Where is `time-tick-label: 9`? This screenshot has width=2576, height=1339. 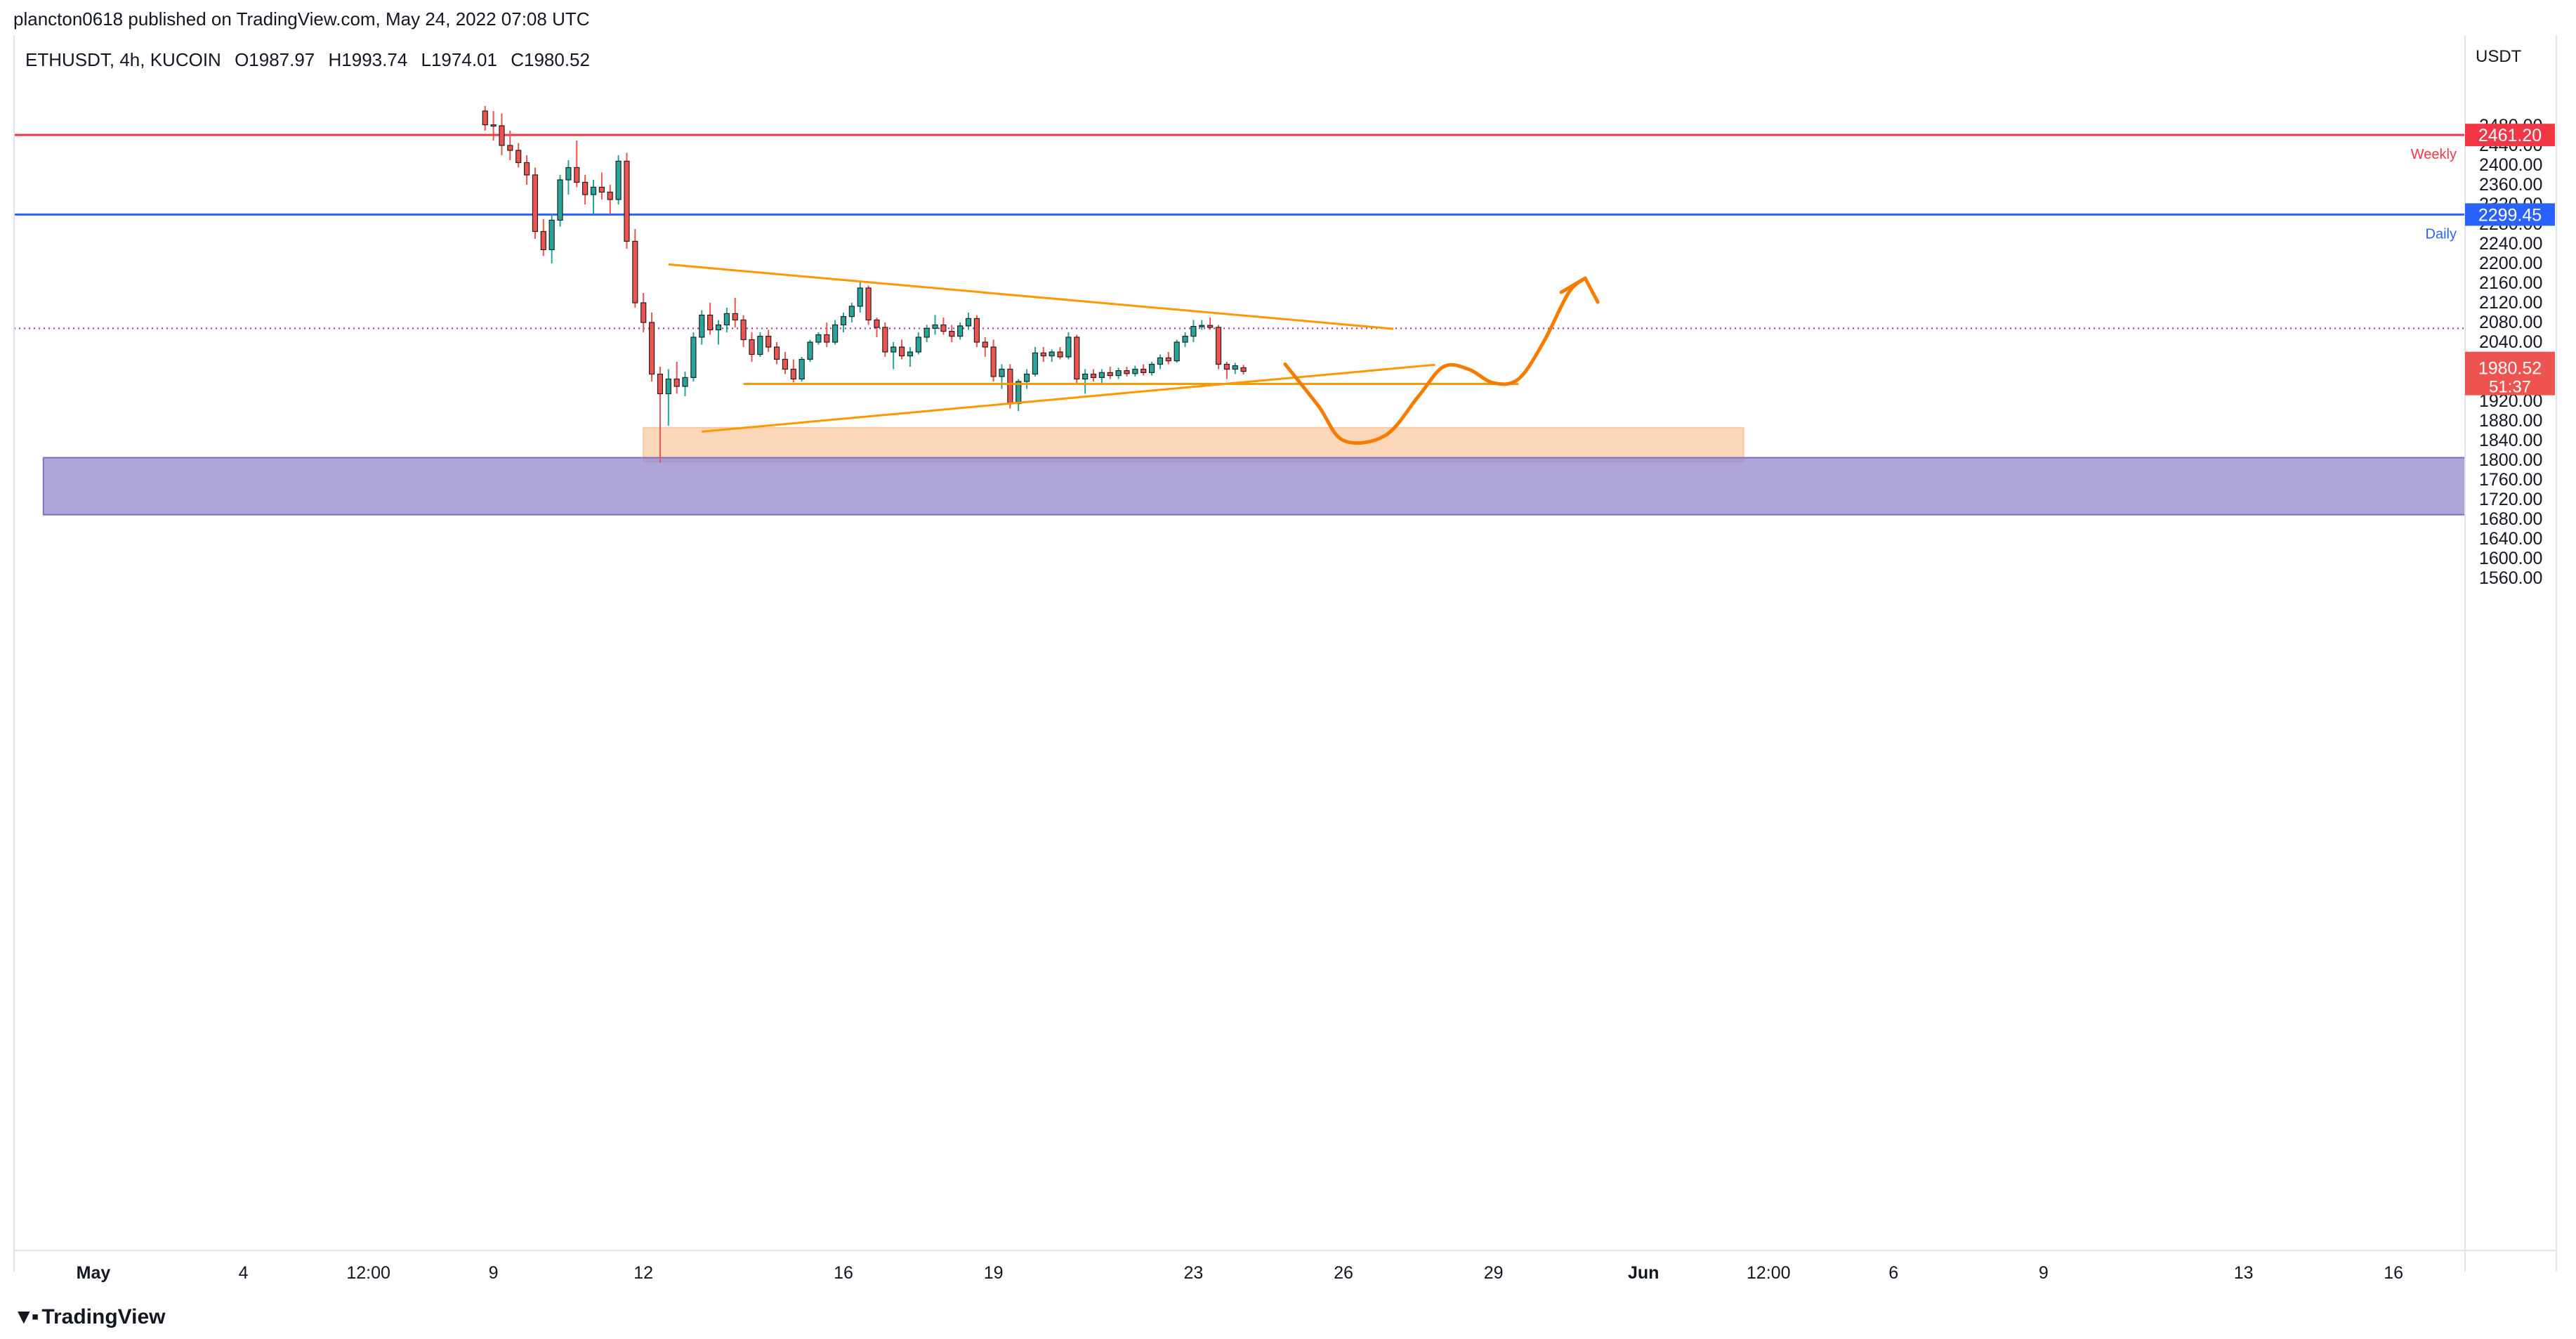
time-tick-label: 9 is located at coordinates (494, 1273).